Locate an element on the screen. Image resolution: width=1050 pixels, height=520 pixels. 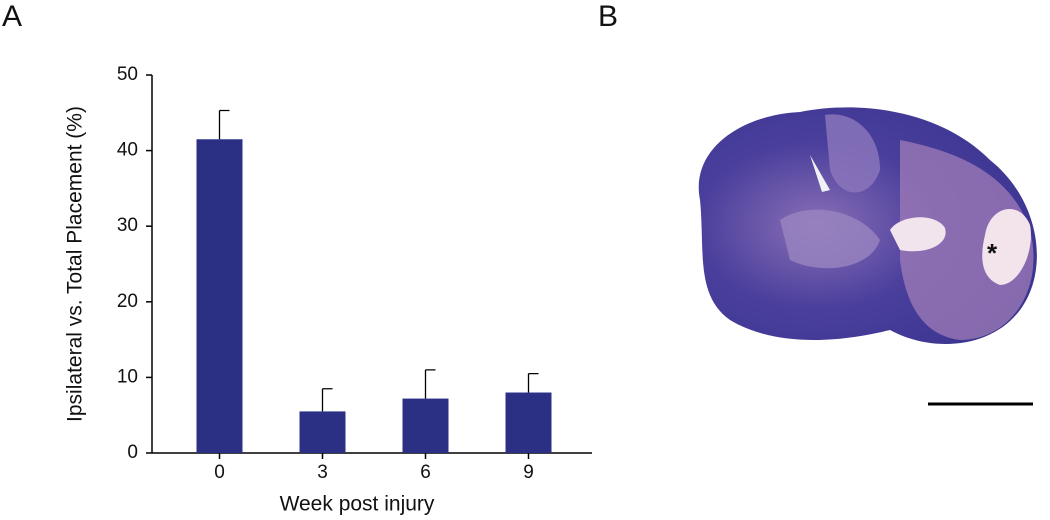
injured-region is located at coordinates (967, 240).